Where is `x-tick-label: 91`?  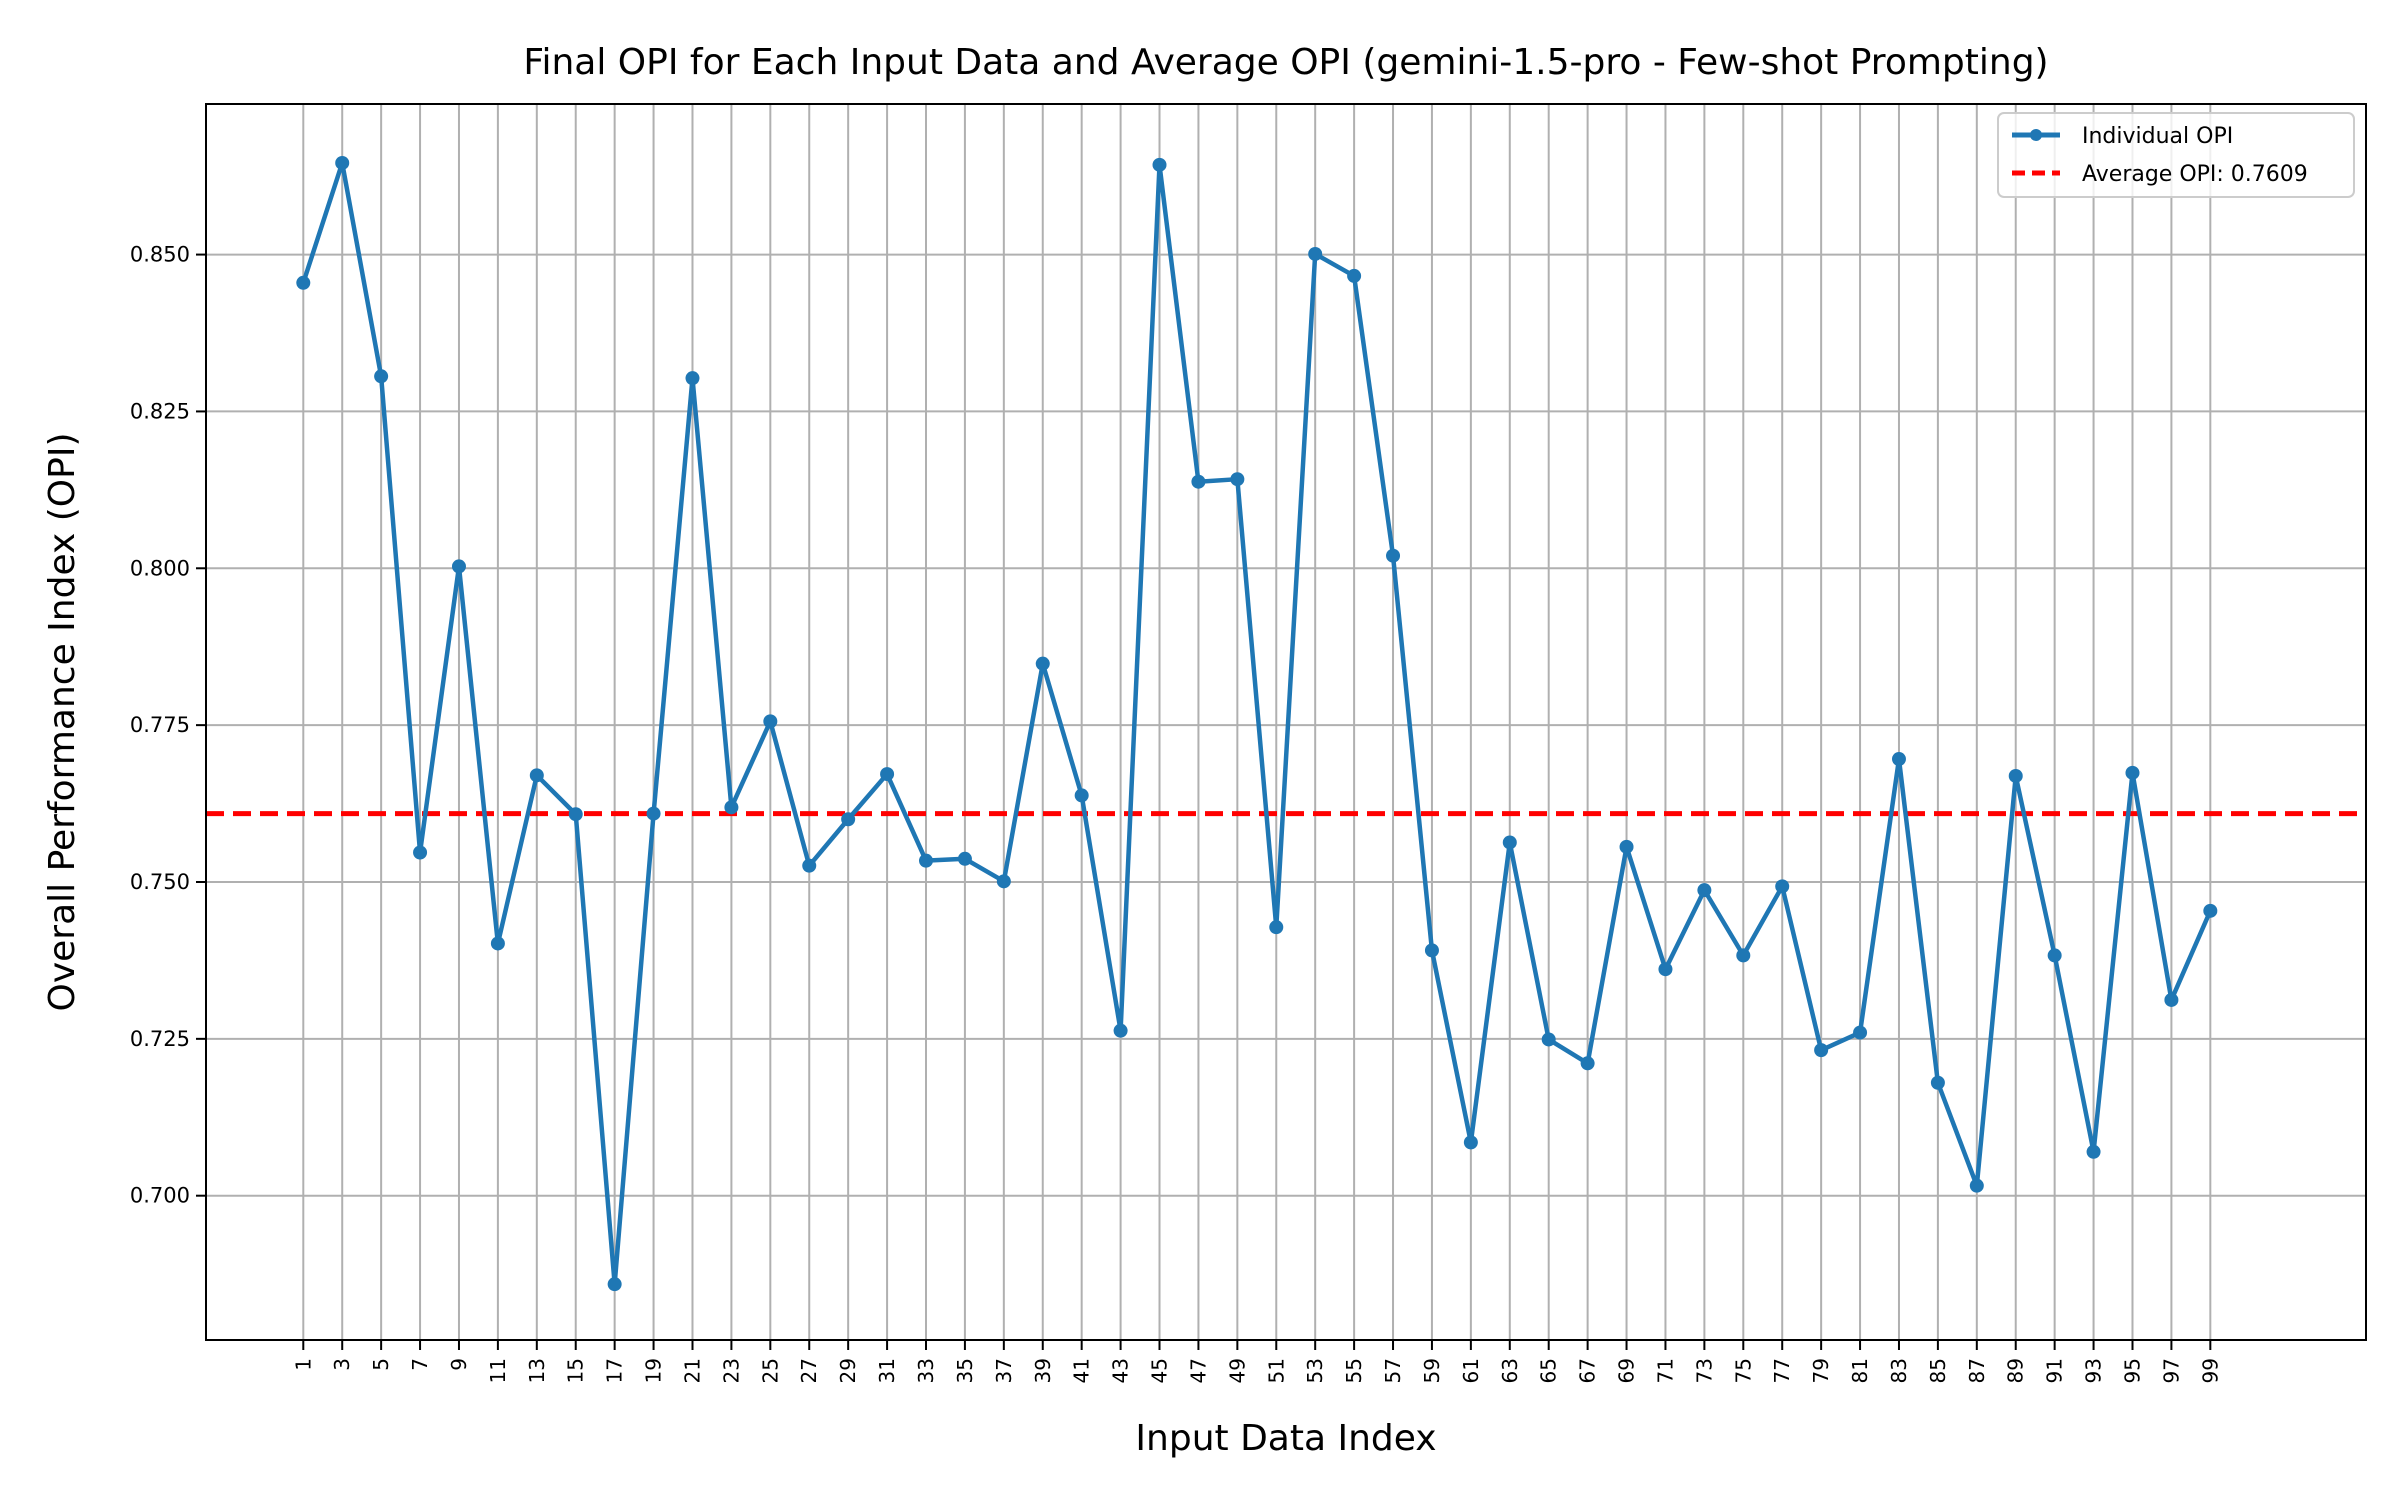 x-tick-label: 91 is located at coordinates (2055, 1370).